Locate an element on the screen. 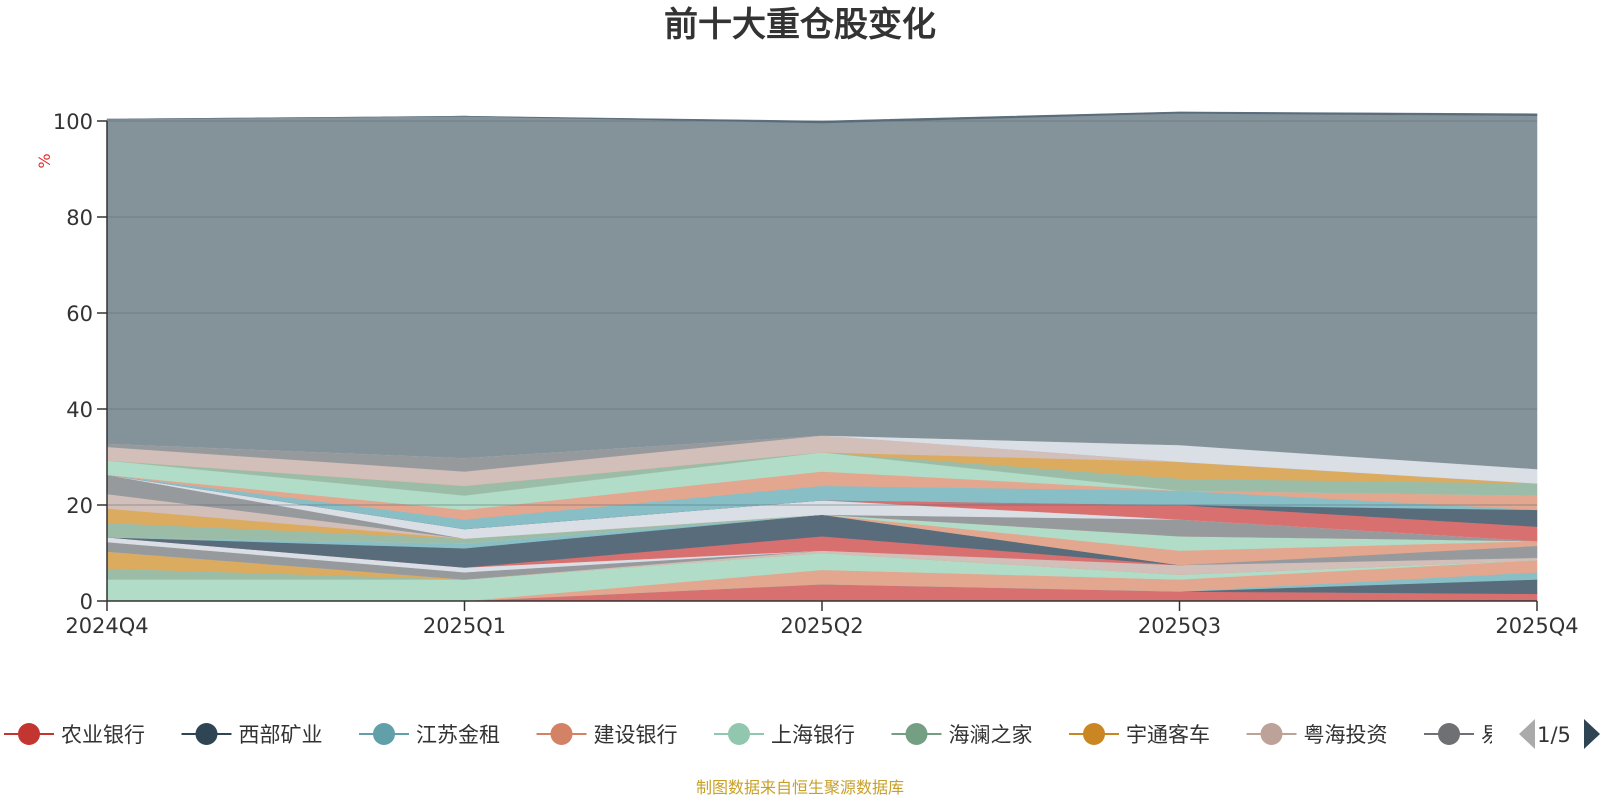 The height and width of the screenshot is (800, 1600). y-tick-label: 100 is located at coordinates (73, 122).